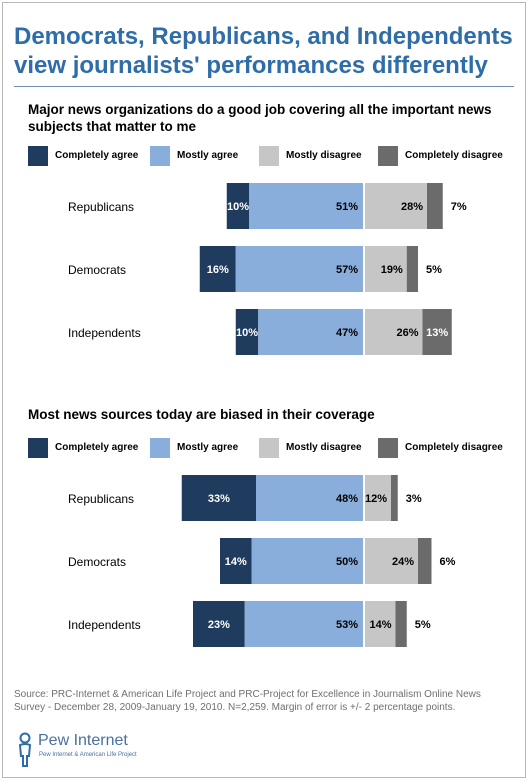  What do you see at coordinates (263, 36) in the screenshot?
I see `title-line-1: Democrats, Republicans, and Independents` at bounding box center [263, 36].